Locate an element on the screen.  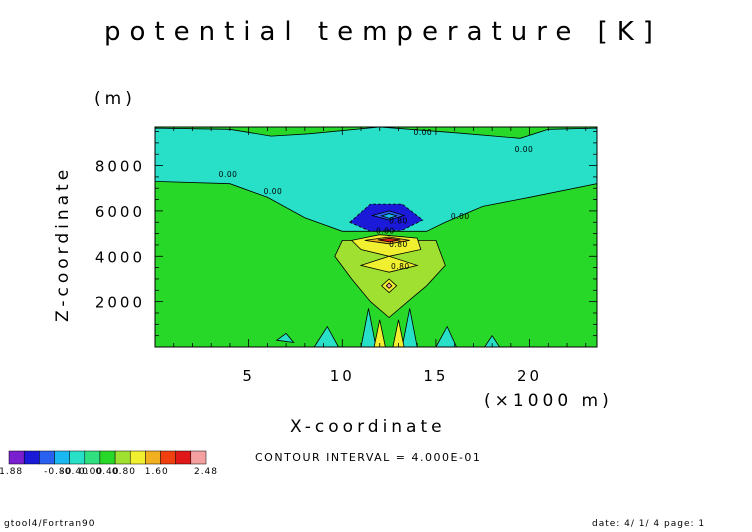
cool-cap-region is located at coordinates (376, 179).